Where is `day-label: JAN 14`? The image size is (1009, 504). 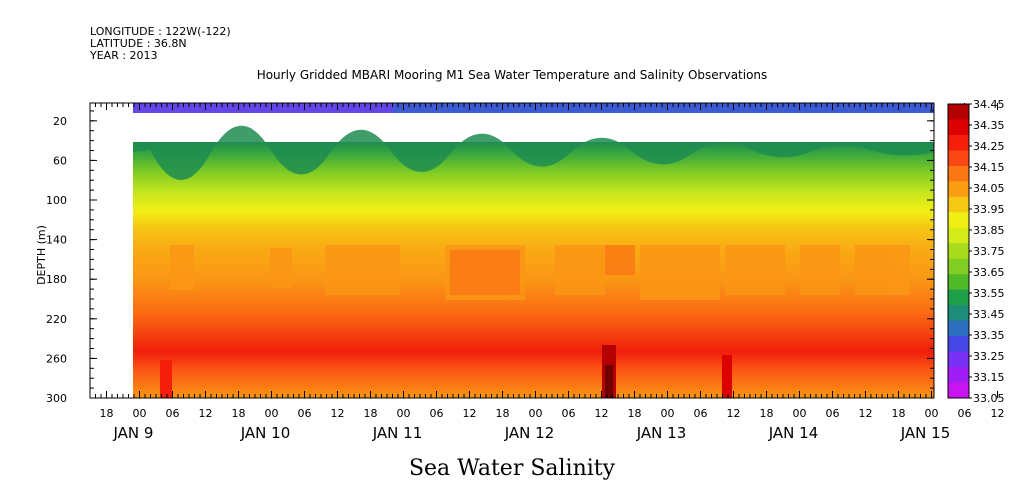 day-label: JAN 14 is located at coordinates (793, 433).